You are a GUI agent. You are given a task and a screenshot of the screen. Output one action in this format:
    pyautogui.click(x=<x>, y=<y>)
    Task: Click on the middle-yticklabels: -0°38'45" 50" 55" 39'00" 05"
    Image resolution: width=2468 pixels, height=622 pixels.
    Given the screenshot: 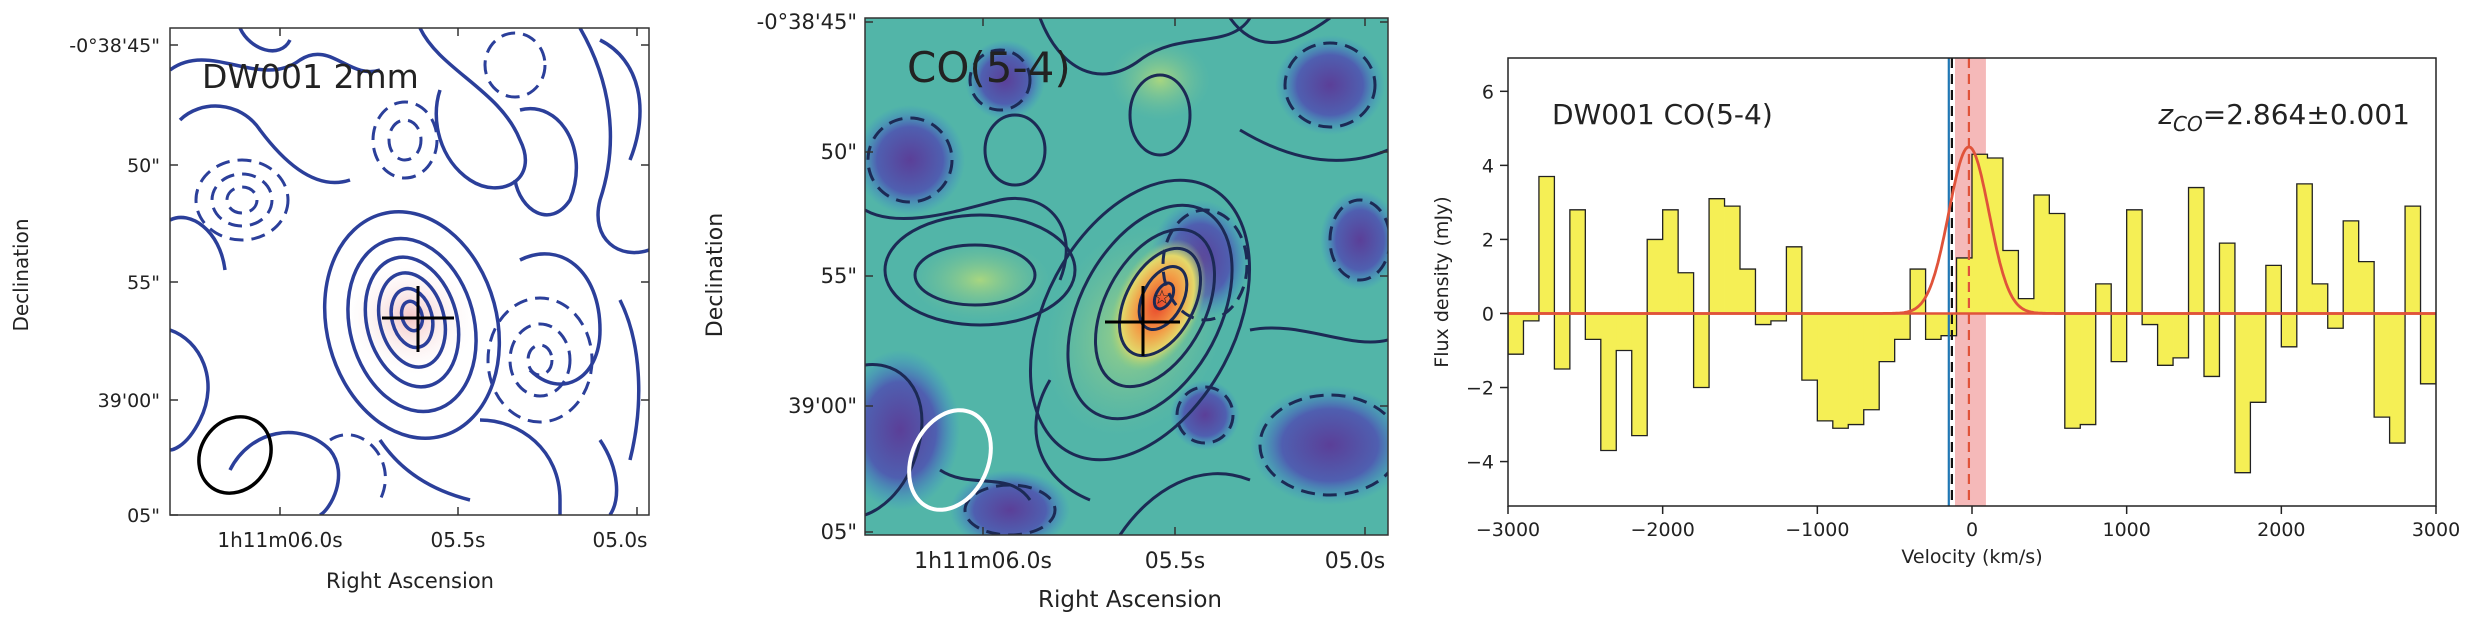 What is the action you would take?
    pyautogui.click(x=807, y=277)
    